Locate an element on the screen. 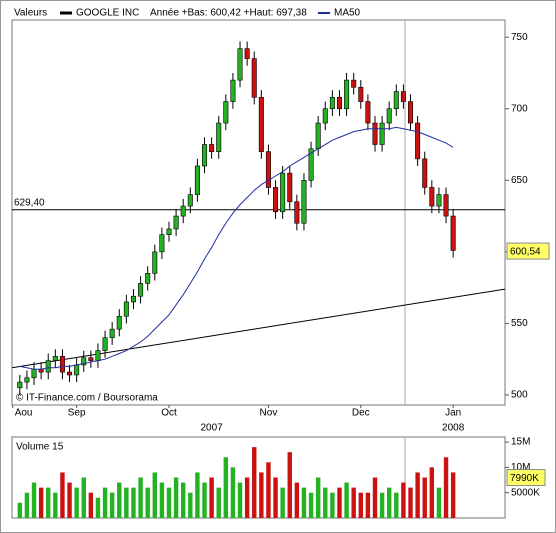  volume-marker-label: 7990K is located at coordinates (524, 478).